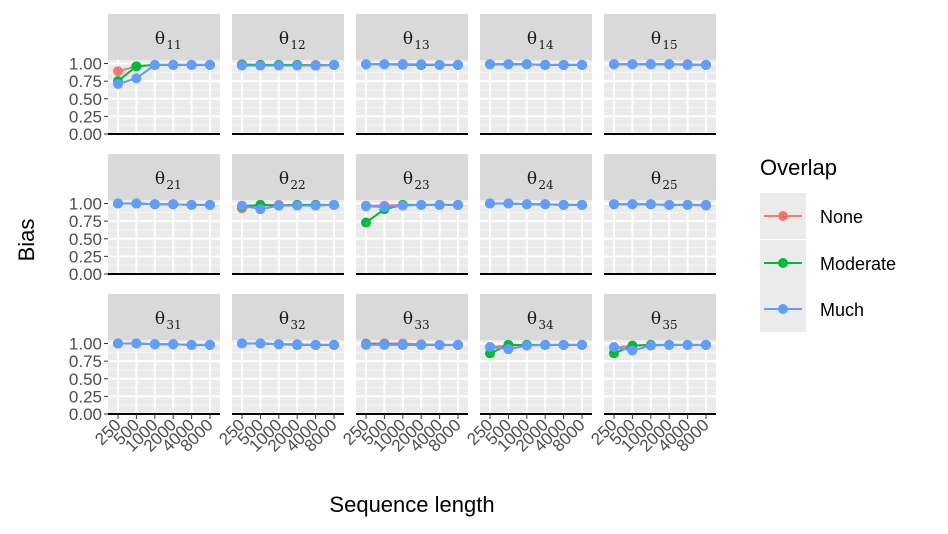 The width and height of the screenshot is (948, 534). Describe the element at coordinates (85, 64) in the screenshot. I see `y-tick-label: 1.00` at that location.